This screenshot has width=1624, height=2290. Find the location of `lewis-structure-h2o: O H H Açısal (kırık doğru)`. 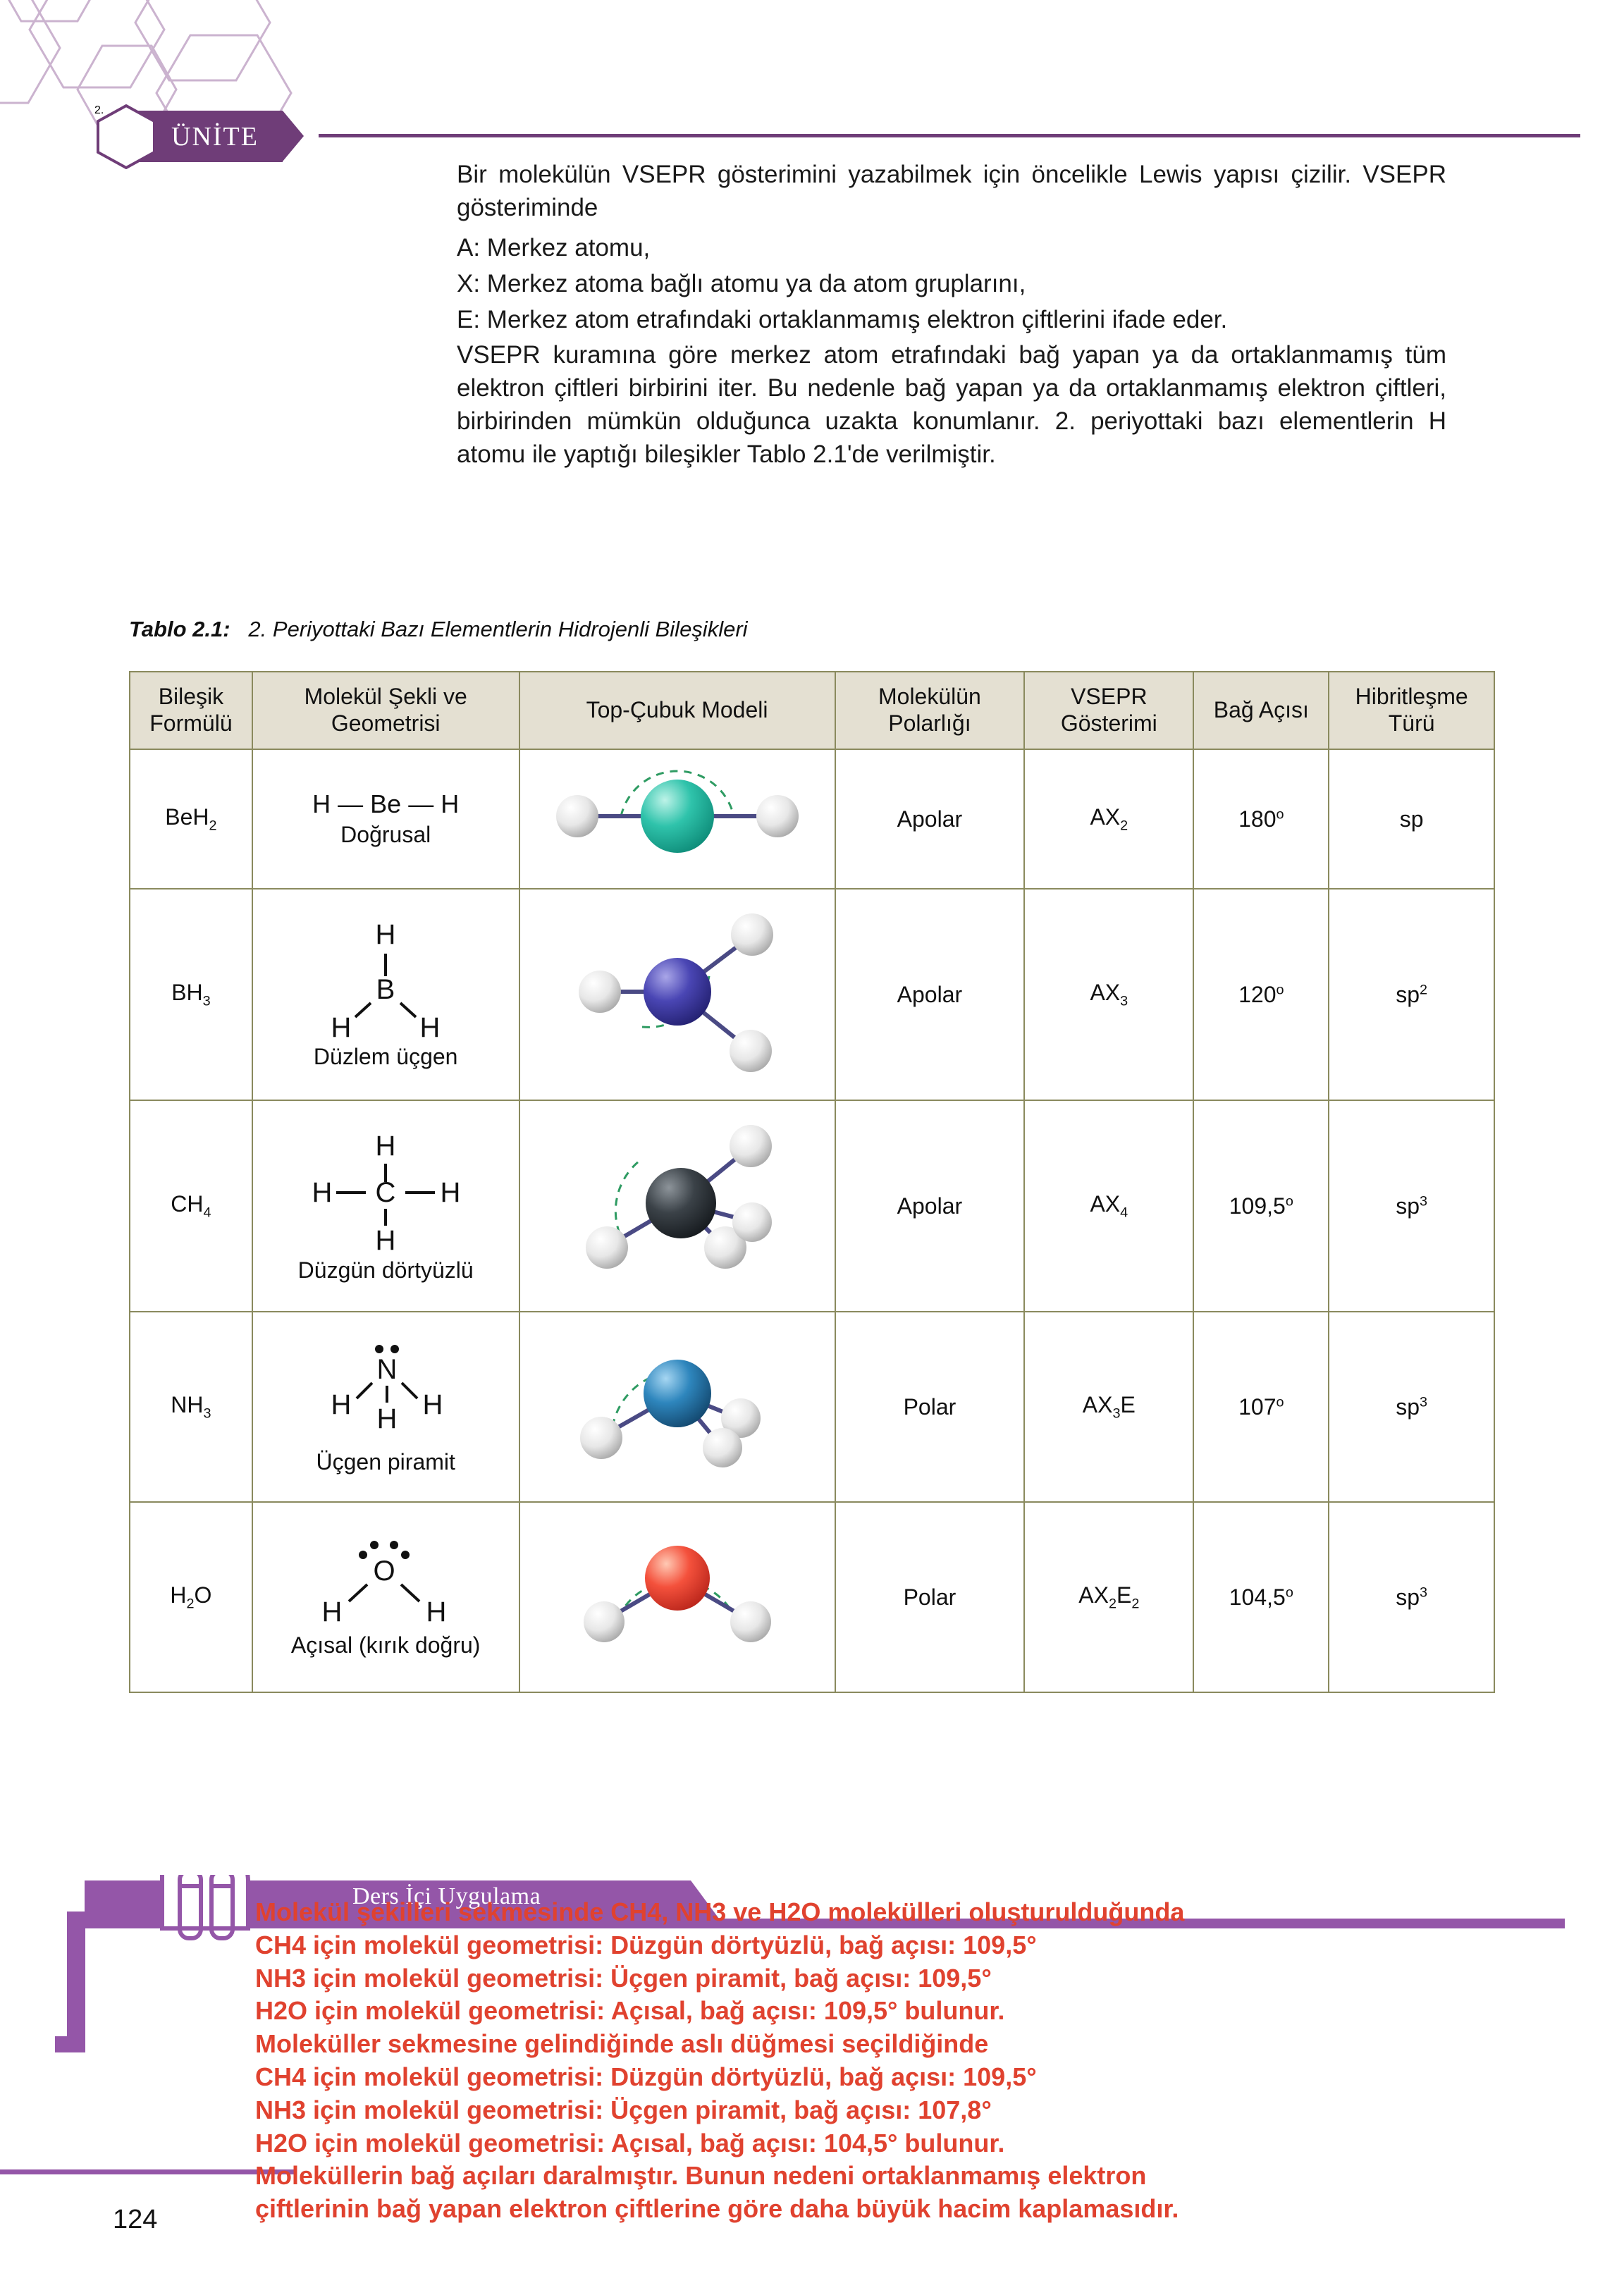

lewis-structure-h2o: O H H Açısal (kırık doğru) is located at coordinates (386, 1597).